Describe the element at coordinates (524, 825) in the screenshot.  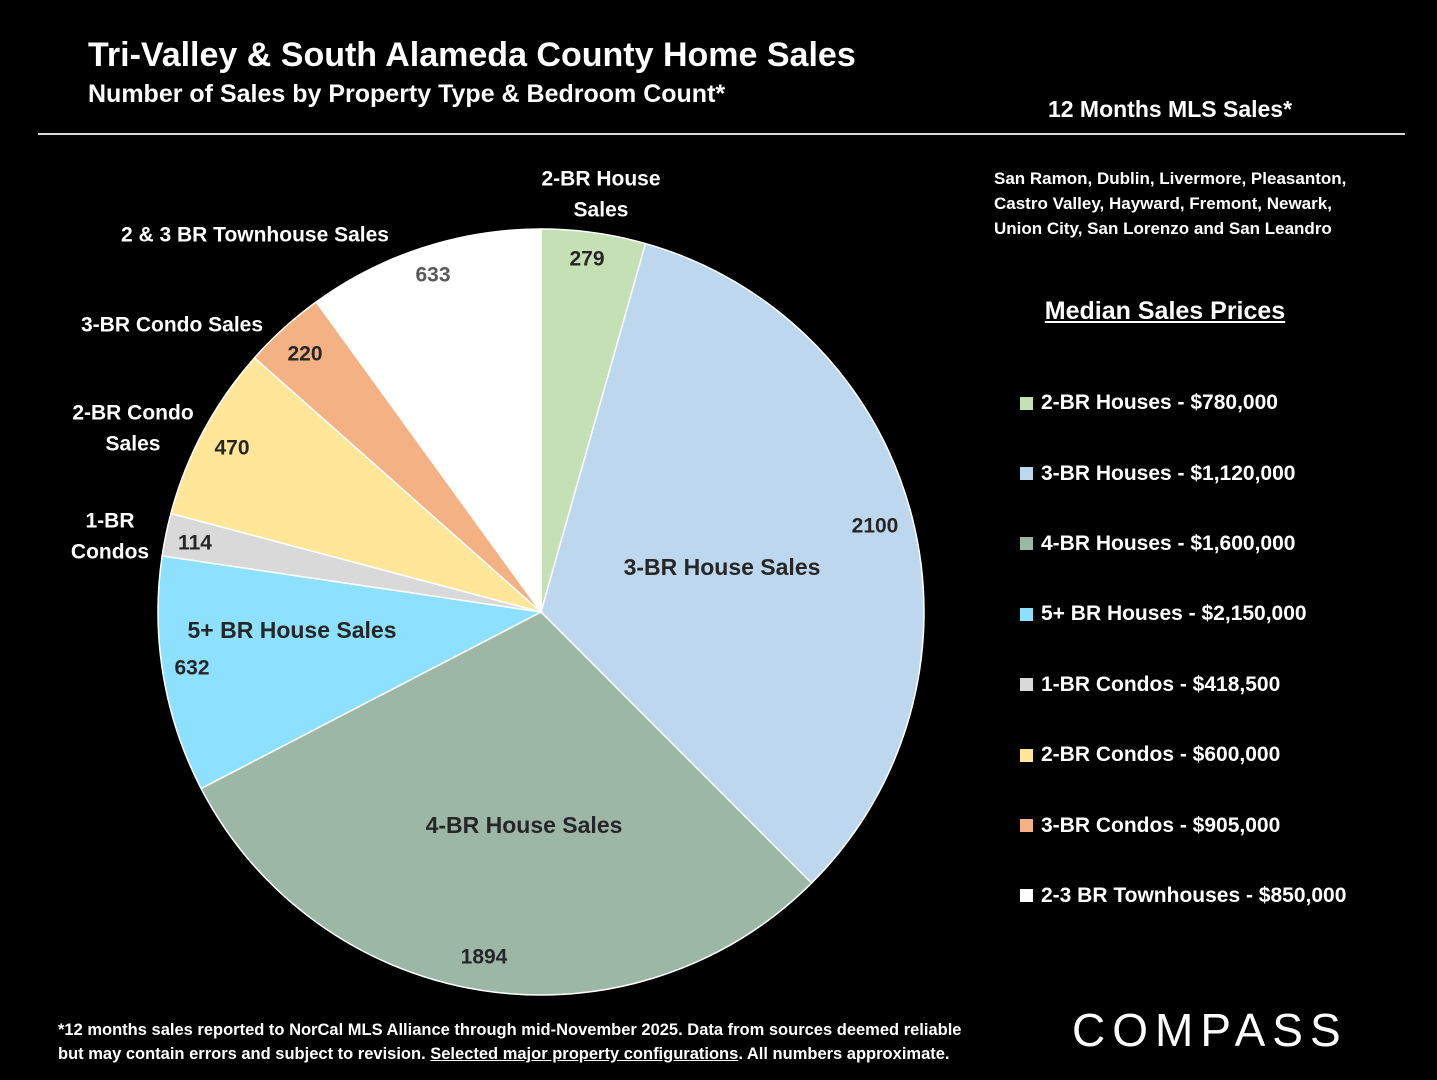
I see `slice-name-label: 4-BR House Sales` at that location.